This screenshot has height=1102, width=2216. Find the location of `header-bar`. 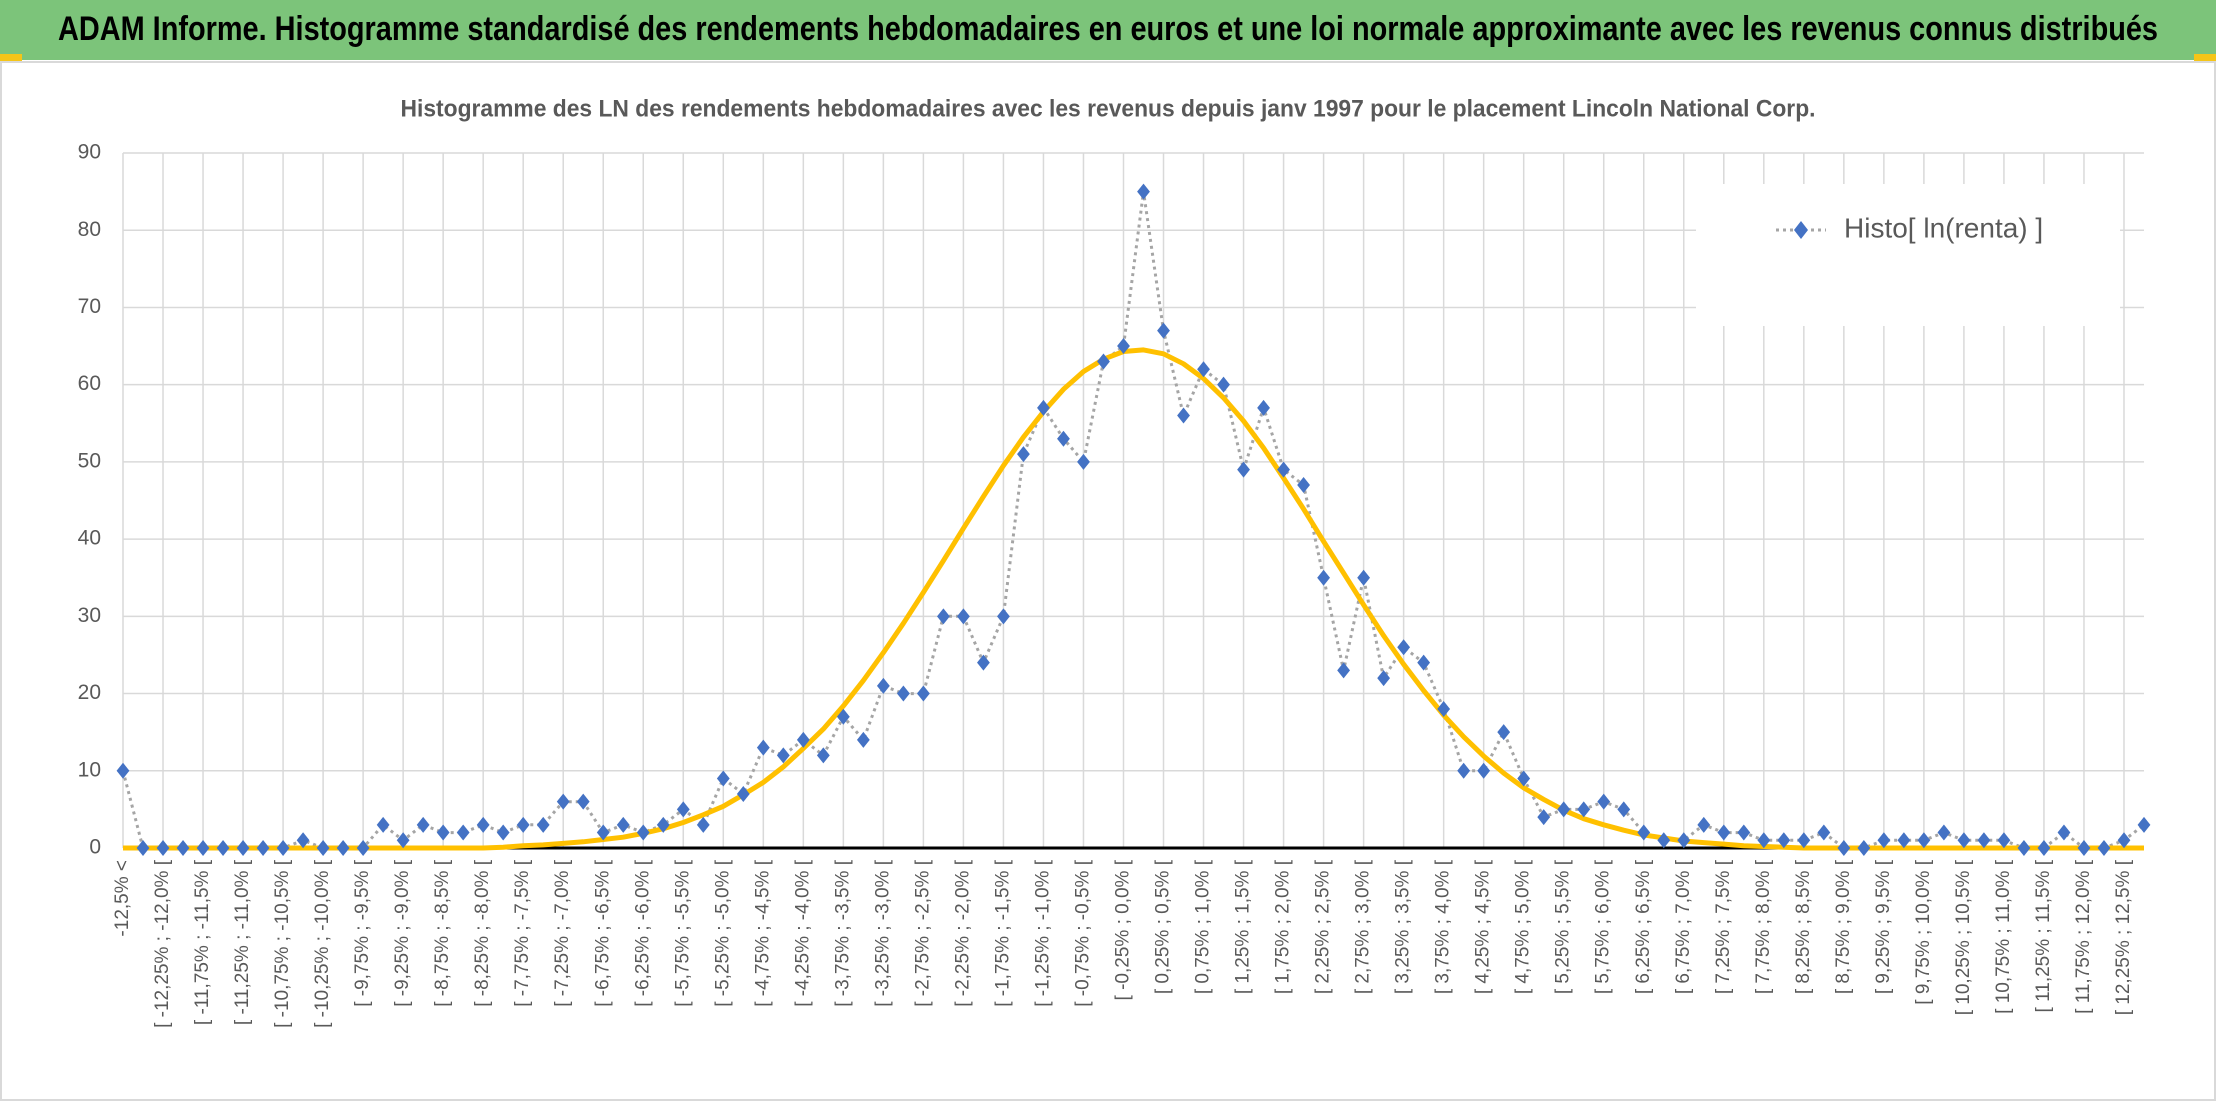

header-bar is located at coordinates (1108, 30).